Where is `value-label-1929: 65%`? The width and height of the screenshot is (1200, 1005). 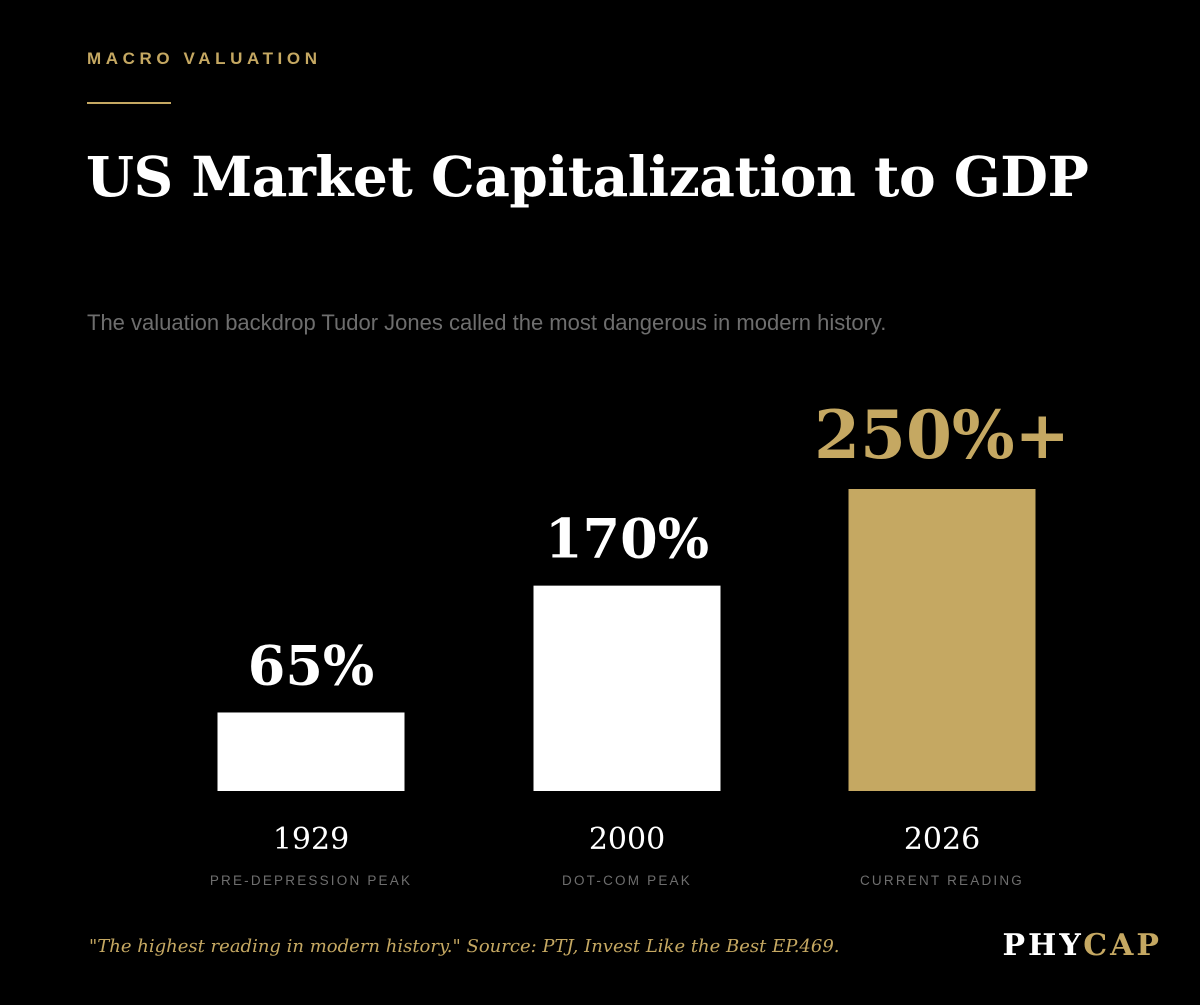 value-label-1929: 65% is located at coordinates (311, 665).